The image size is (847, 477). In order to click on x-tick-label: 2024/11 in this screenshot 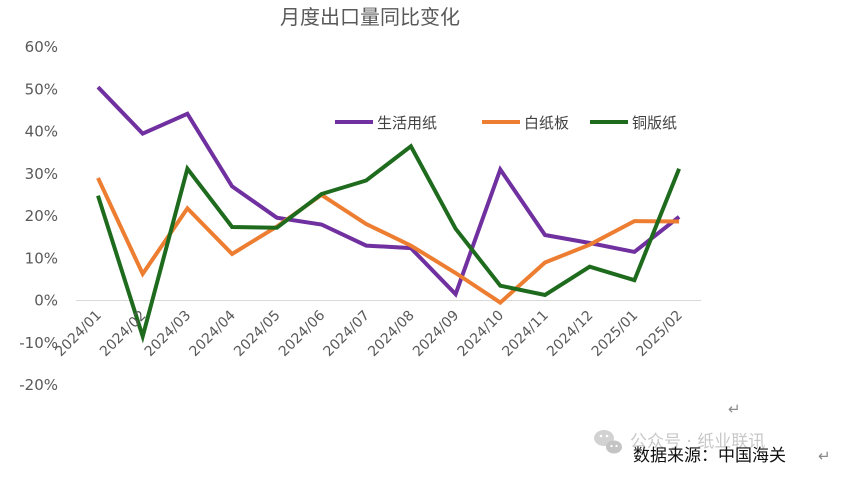, I will do `click(525, 334)`.